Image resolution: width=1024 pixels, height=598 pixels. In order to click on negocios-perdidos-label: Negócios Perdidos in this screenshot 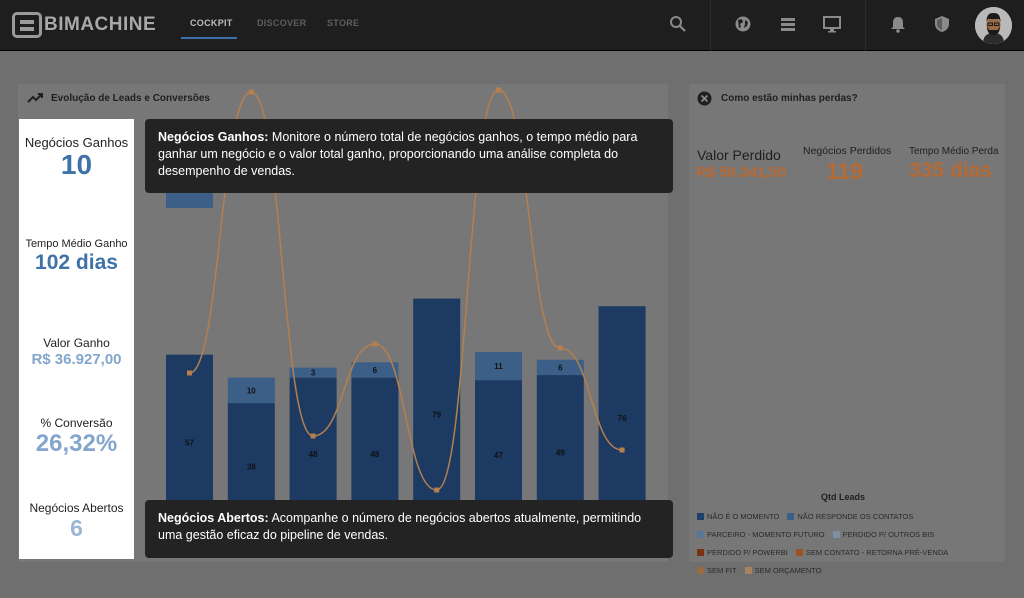, I will do `click(847, 151)`.